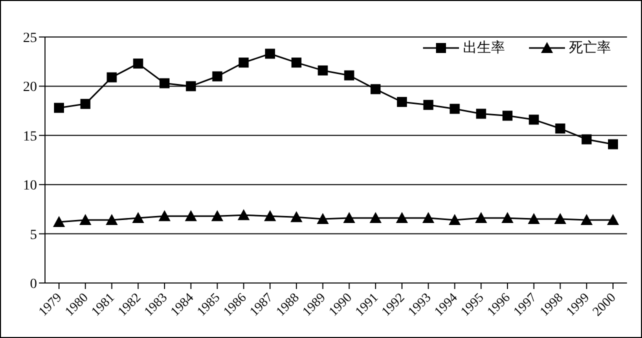 This screenshot has height=338, width=642. I want to click on x-tick-label: 1991, so click(366, 304).